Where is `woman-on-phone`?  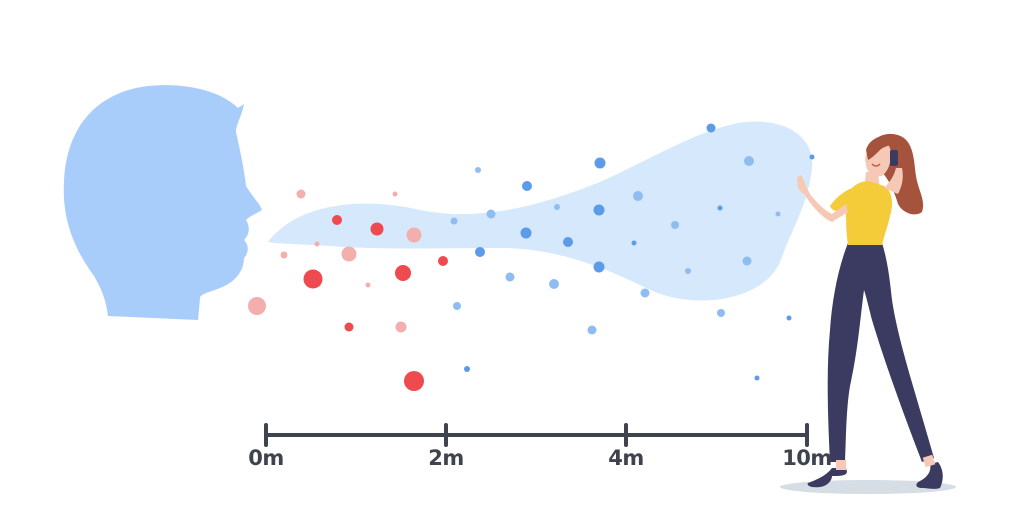
woman-on-phone is located at coordinates (870, 311).